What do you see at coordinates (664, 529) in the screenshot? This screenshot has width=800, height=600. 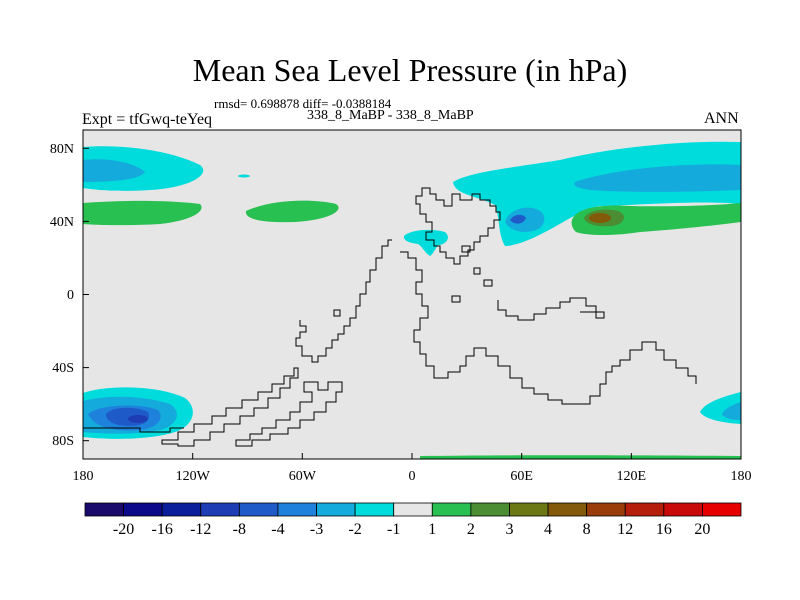 I see `colorbar-label: 16` at bounding box center [664, 529].